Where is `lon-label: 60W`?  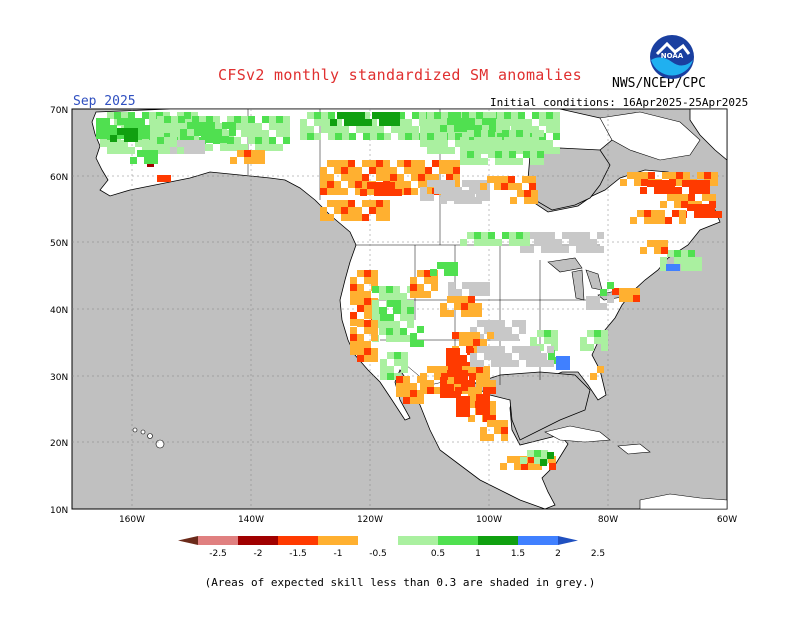 lon-label: 60W is located at coordinates (727, 520).